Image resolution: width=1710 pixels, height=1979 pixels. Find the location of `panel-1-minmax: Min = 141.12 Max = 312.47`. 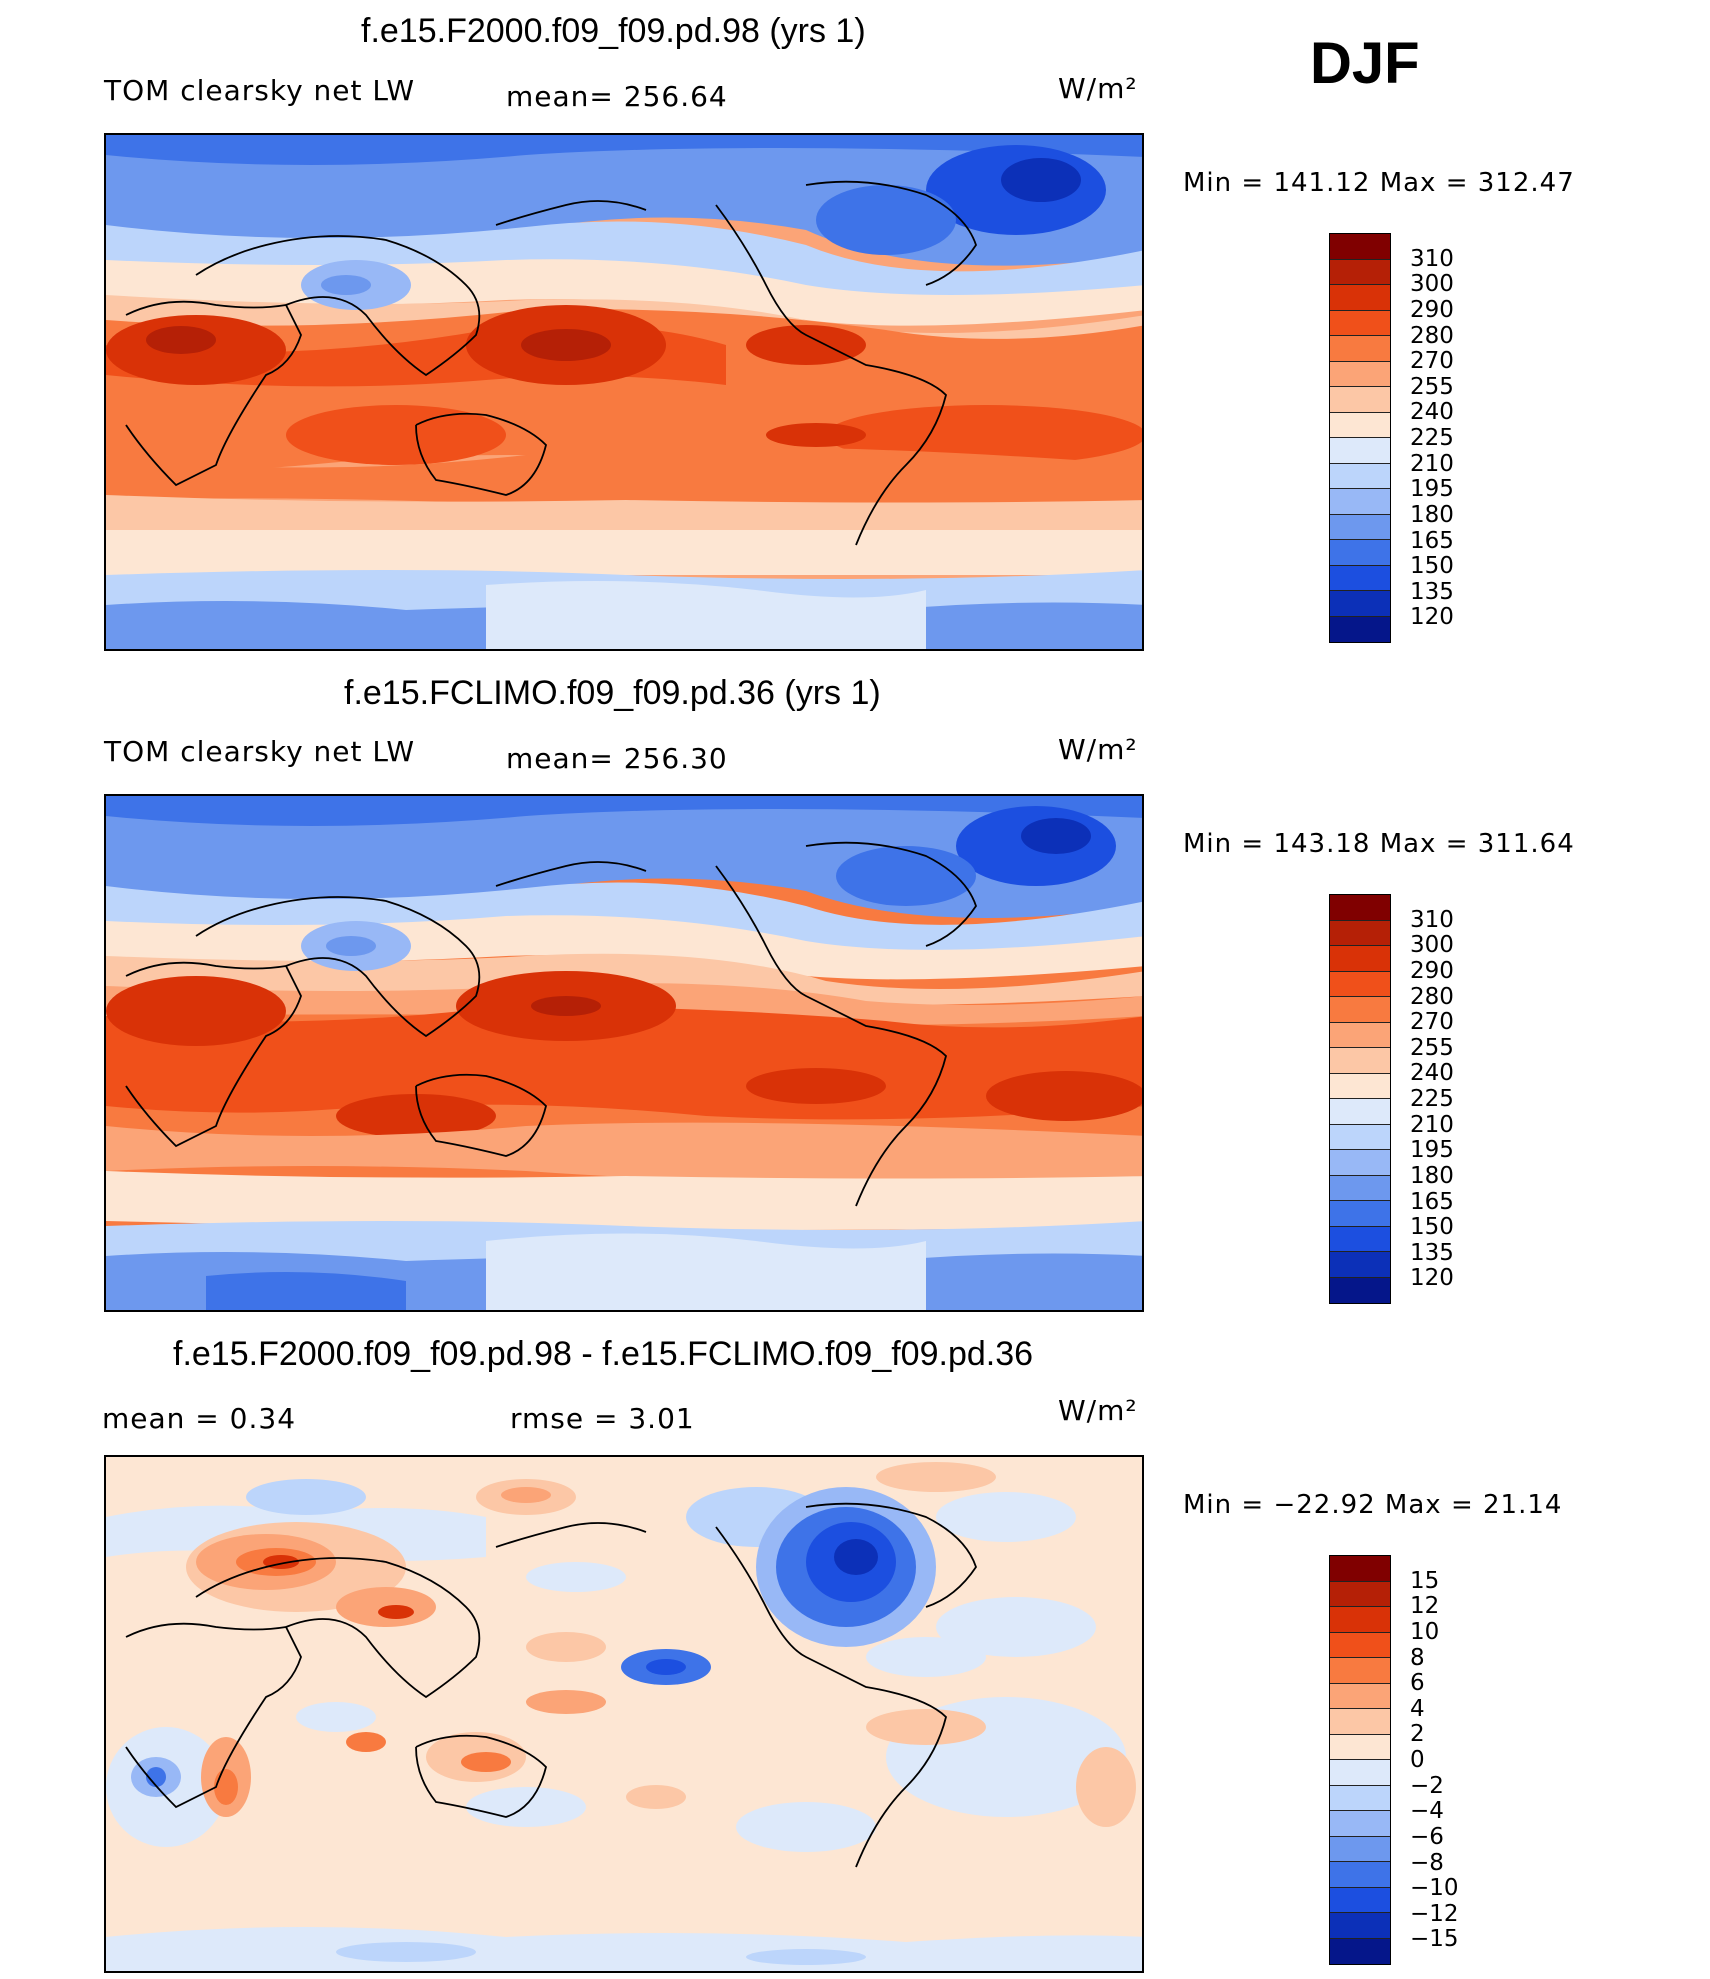

panel-1-minmax: Min = 141.12 Max = 312.47 is located at coordinates (1379, 183).